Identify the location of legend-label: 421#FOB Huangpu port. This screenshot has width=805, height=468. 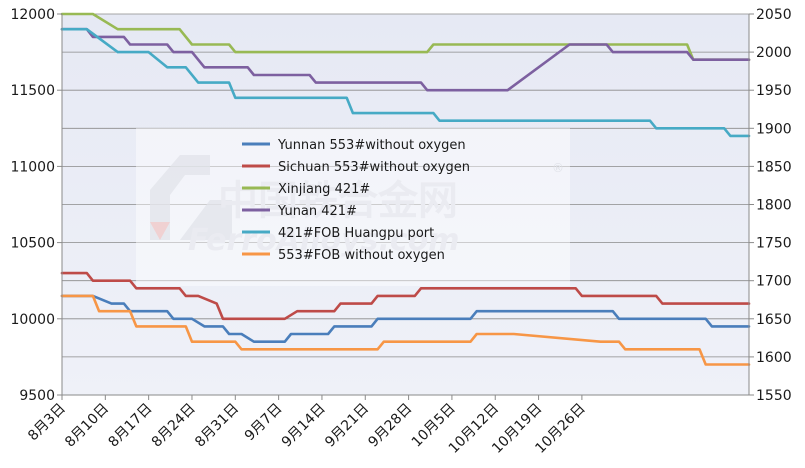
(356, 233).